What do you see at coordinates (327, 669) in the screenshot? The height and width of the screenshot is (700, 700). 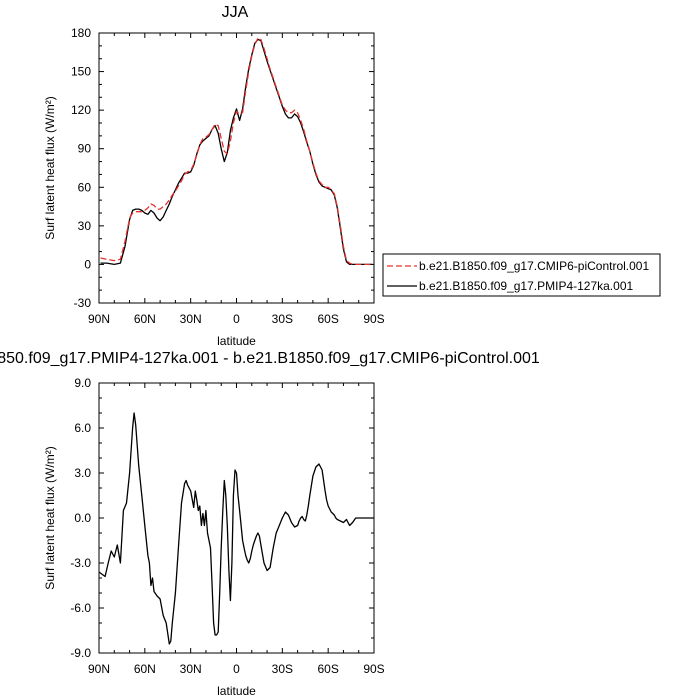 I see `bottom-x-tick-label: 60S` at bounding box center [327, 669].